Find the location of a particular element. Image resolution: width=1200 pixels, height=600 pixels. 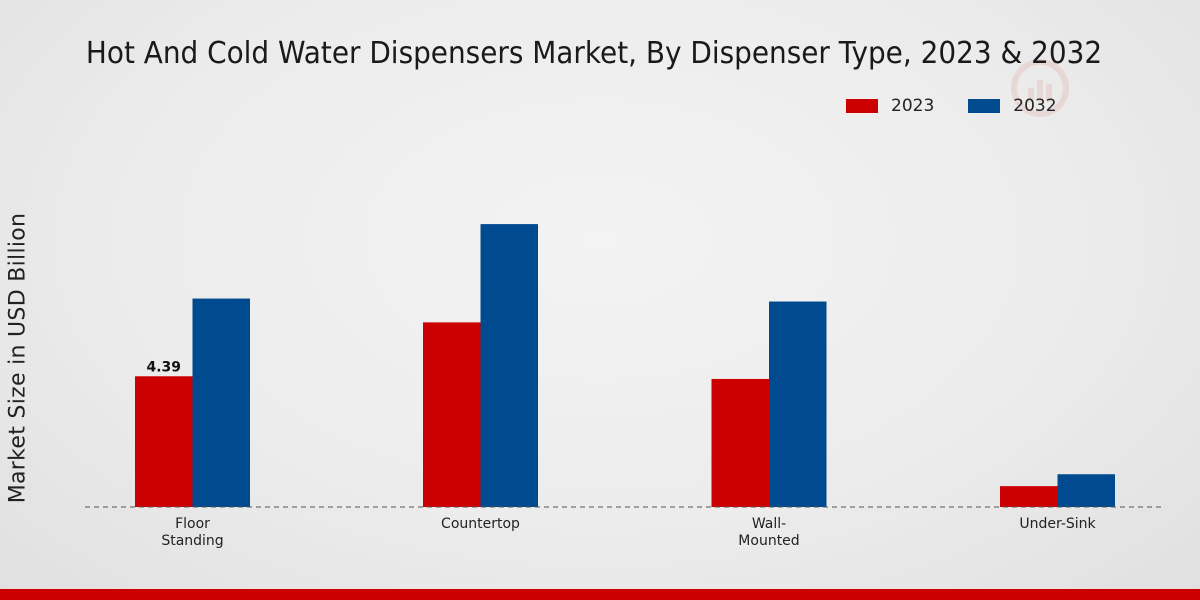

legend-item-2023: 2023 is located at coordinates (890, 106).